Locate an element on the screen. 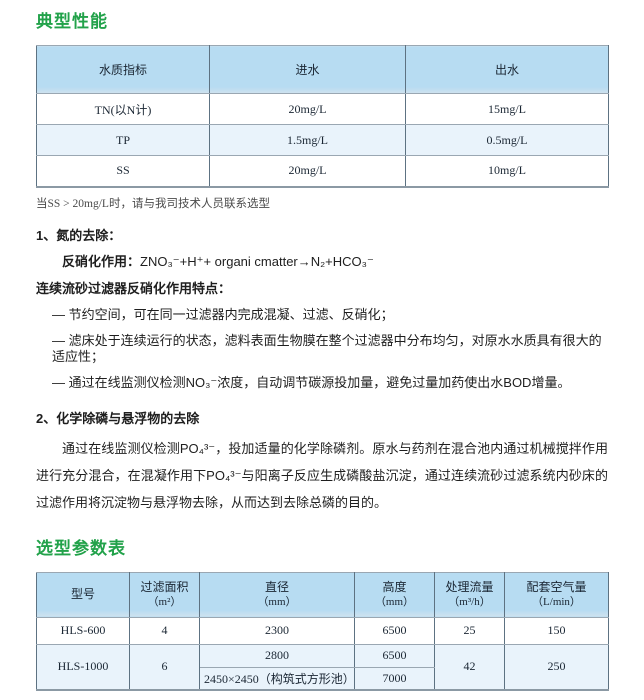  reaction-formula: ZNO₃⁻+H⁺+ organi cmatter→N₂+HCO₃⁻ is located at coordinates (257, 261).